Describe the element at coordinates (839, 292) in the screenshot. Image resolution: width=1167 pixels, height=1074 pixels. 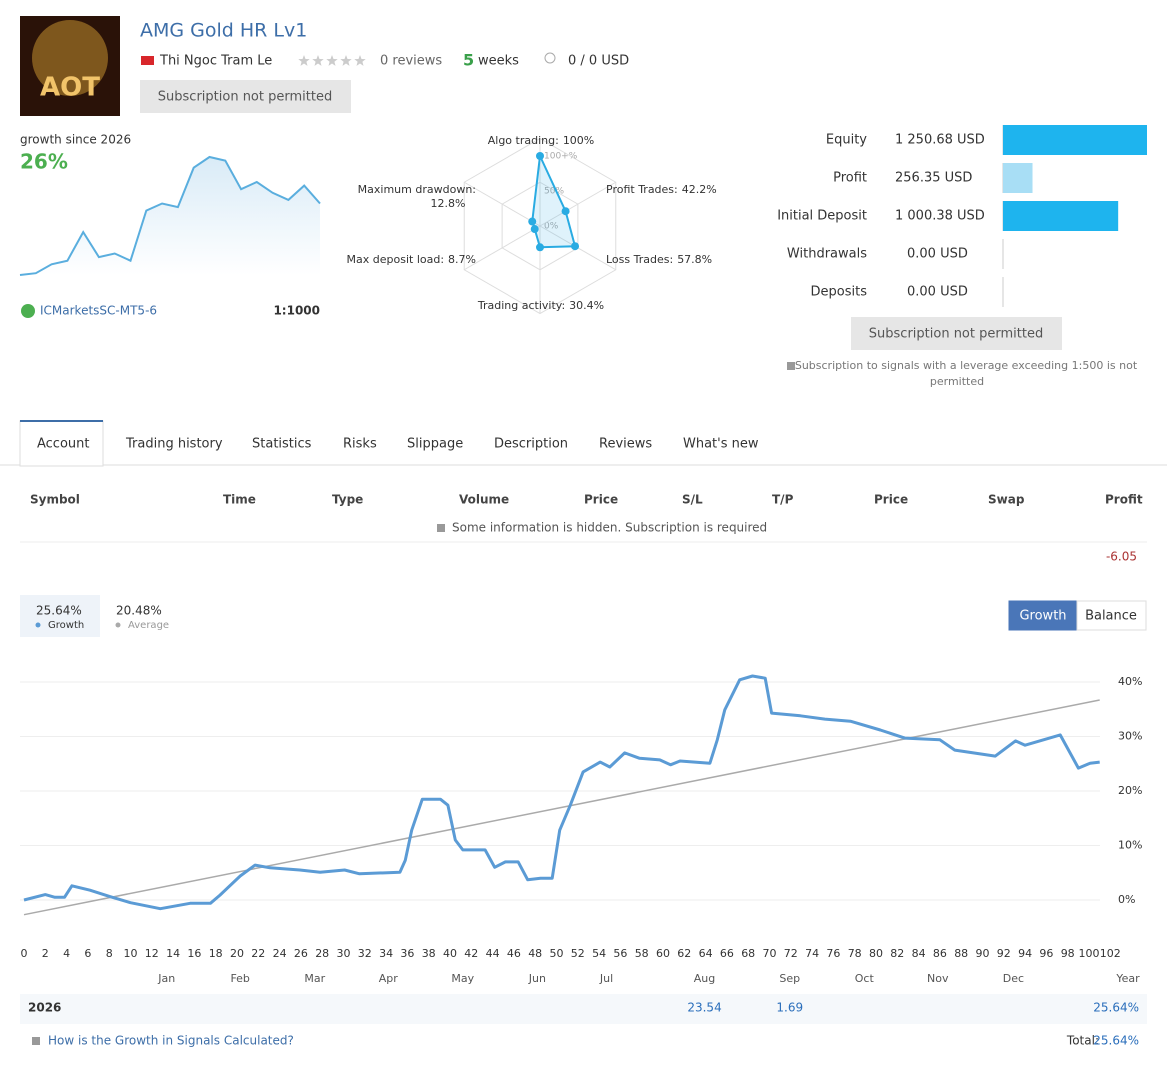
I see `account-label: Deposits` at that location.